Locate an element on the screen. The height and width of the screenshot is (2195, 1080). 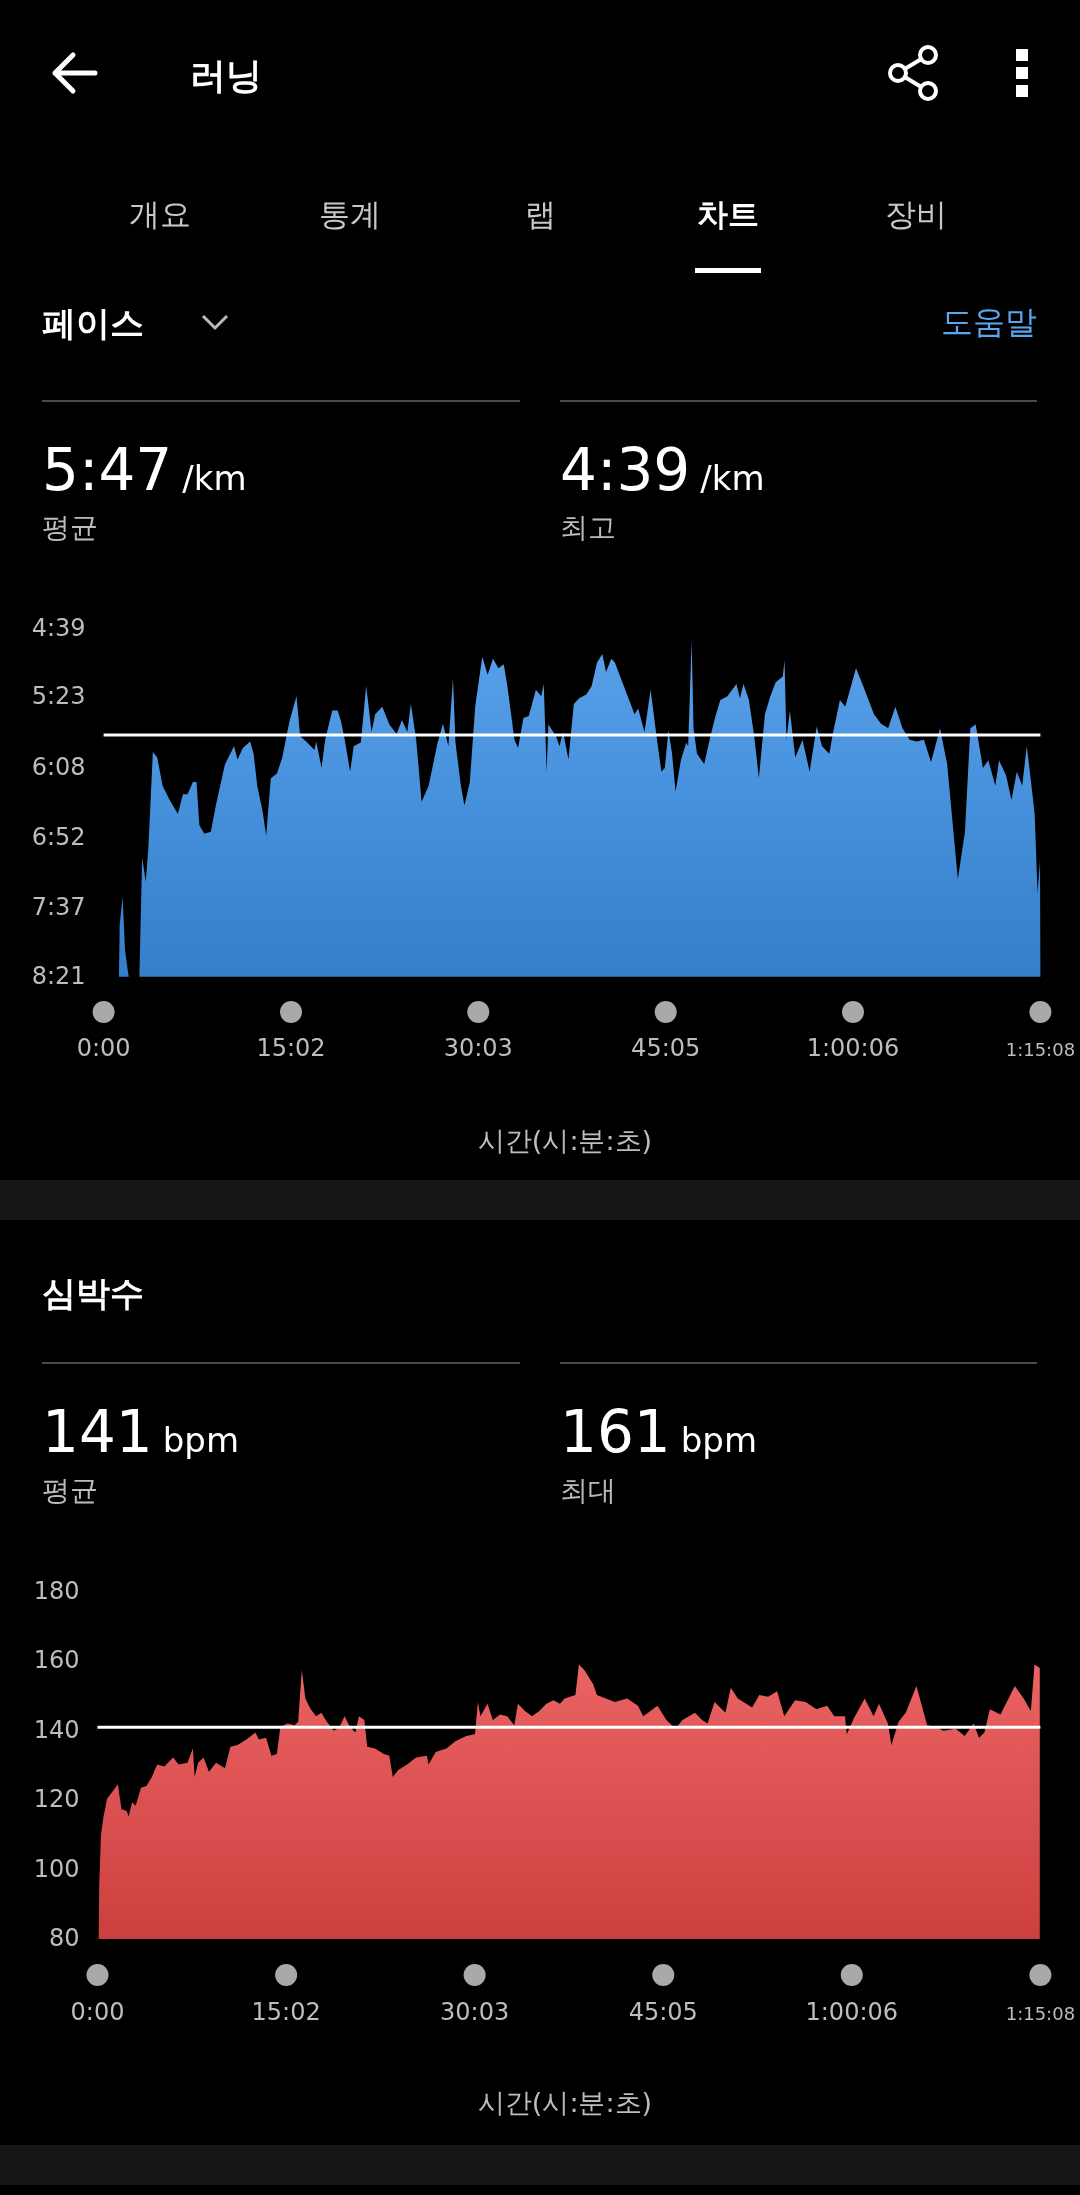
text: 랩 is located at coordinates (540, 214).